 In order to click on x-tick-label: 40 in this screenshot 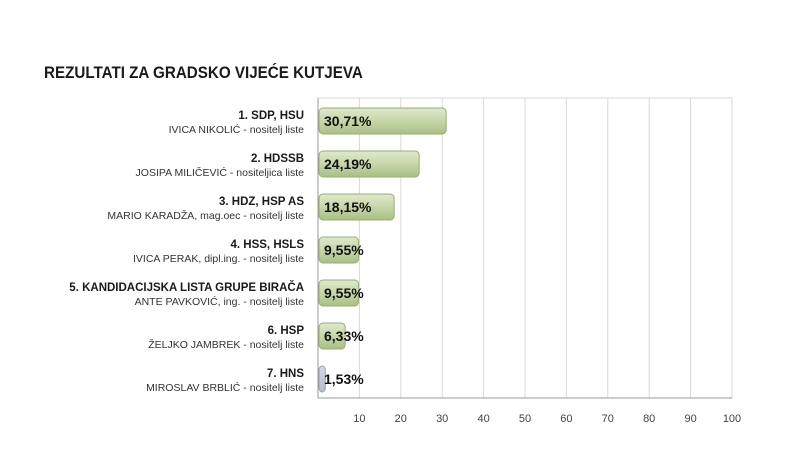, I will do `click(483, 419)`.